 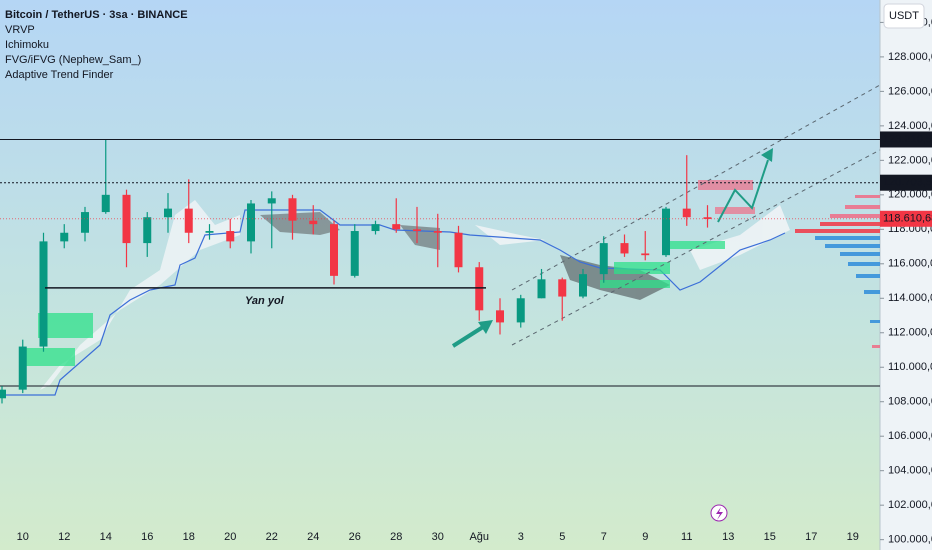 I want to click on y-tick-label: 116.000,00, so click(x=910, y=264).